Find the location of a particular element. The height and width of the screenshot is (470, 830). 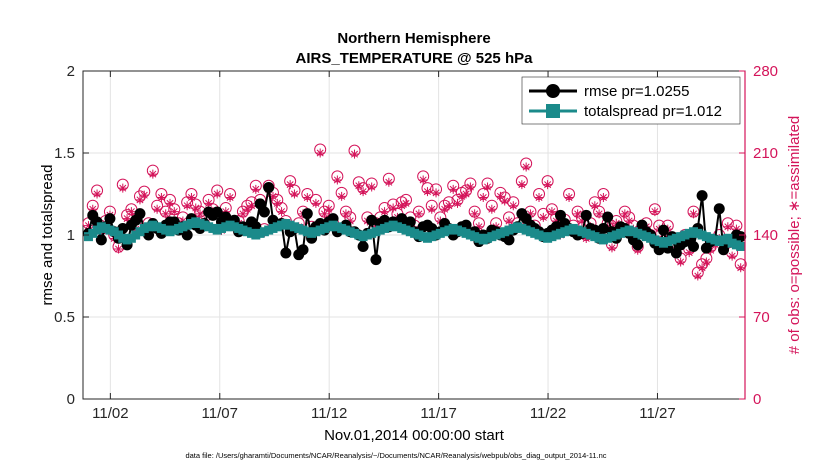

y2-tick-label: 280 is located at coordinates (765, 71).